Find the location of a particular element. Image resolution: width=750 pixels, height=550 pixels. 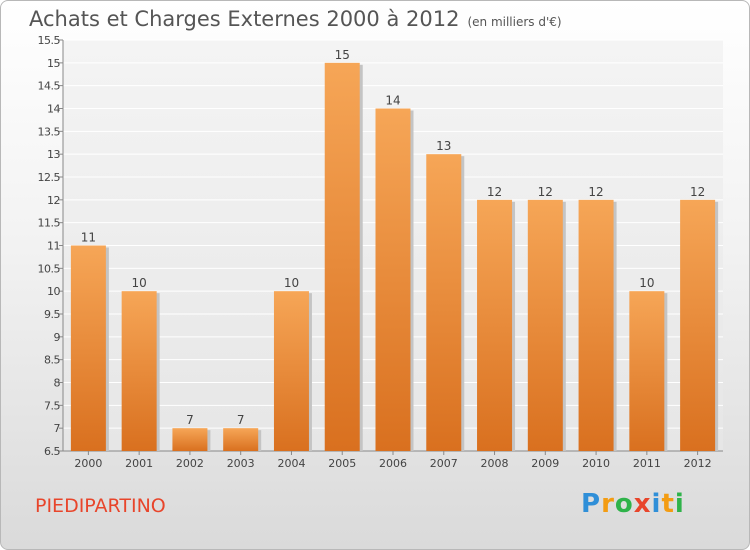

y-tick-label: 12.5 is located at coordinates (49, 177).